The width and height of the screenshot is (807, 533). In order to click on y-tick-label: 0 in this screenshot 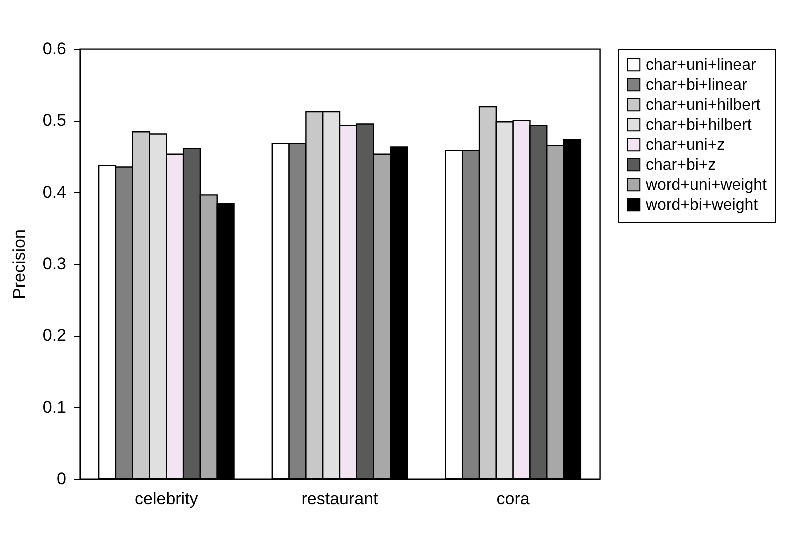, I will do `click(61, 479)`.